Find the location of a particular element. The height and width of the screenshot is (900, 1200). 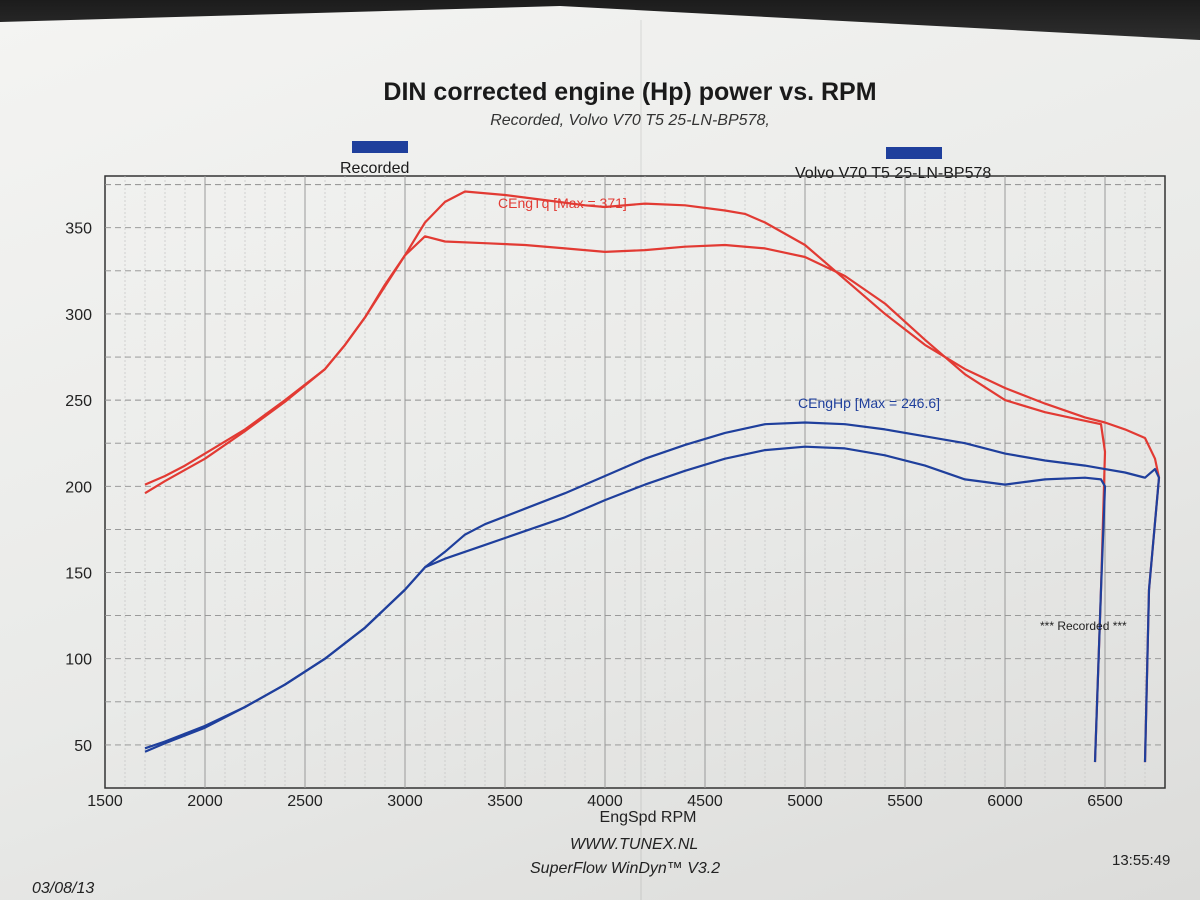

date-label: 03/08/13 is located at coordinates (63, 888).